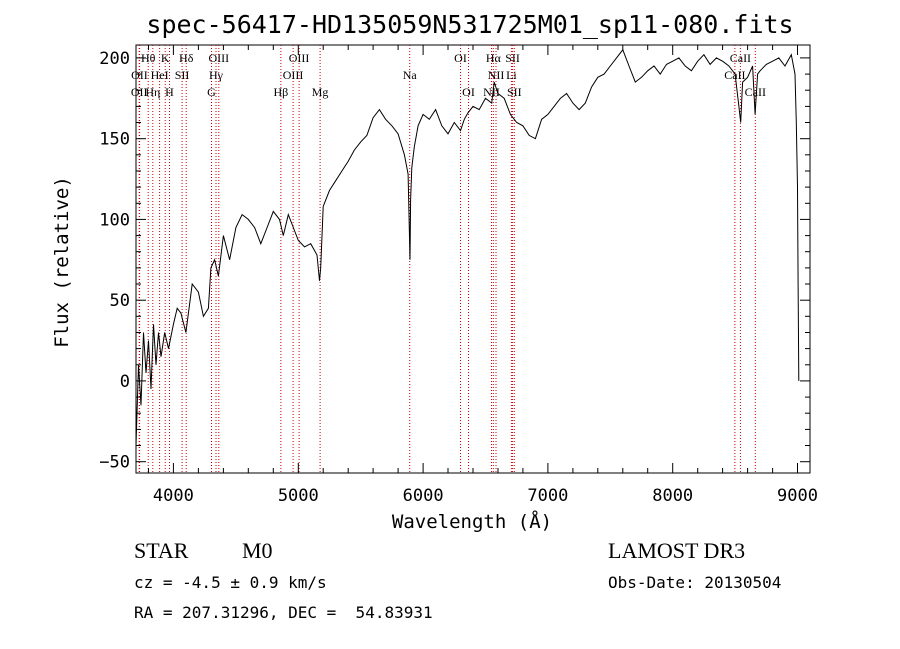 The height and width of the screenshot is (649, 900). Describe the element at coordinates (114, 463) in the screenshot. I see `y-tick-label: −50` at that location.